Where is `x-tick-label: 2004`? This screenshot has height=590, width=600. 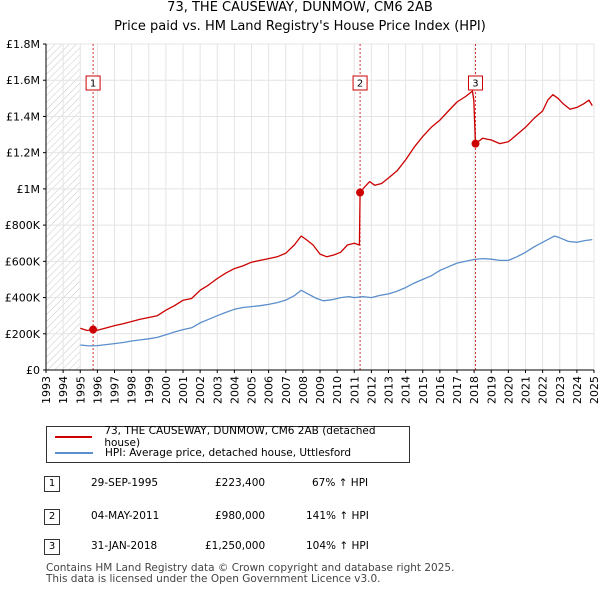 x-tick-label: 2004 is located at coordinates (234, 390).